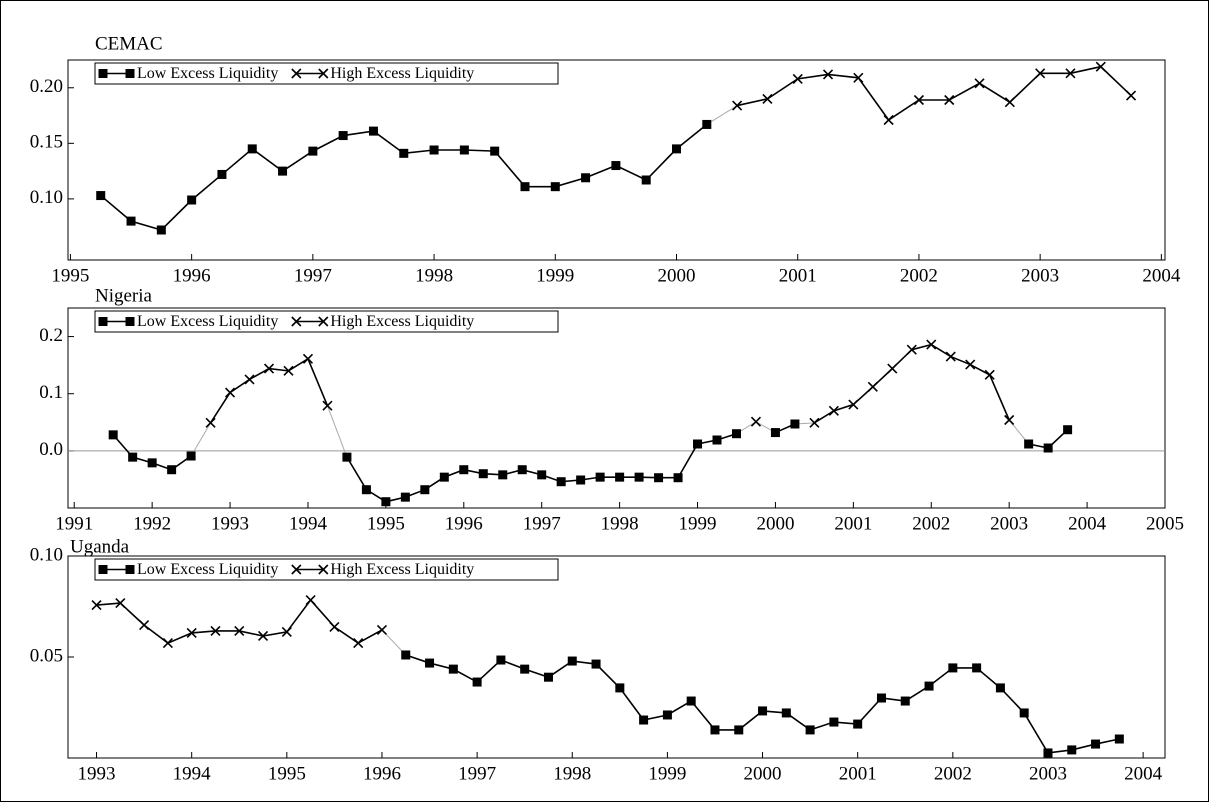  What do you see at coordinates (51, 392) in the screenshot?
I see `y-tick-label: 0.1` at bounding box center [51, 392].